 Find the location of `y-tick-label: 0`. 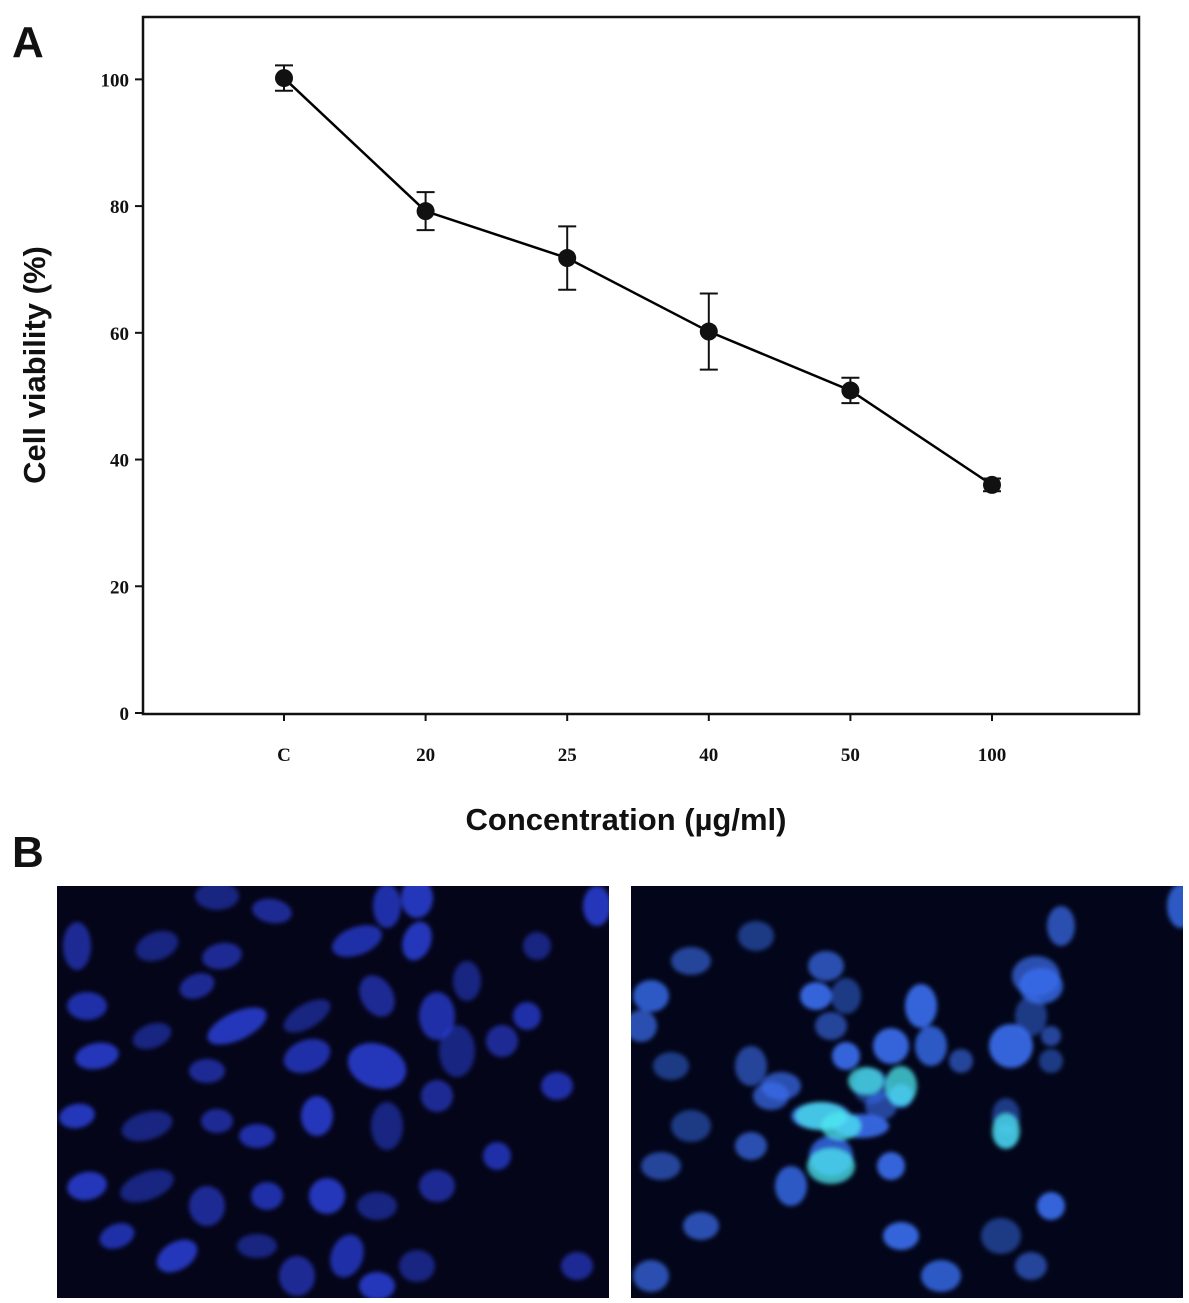

y-tick-label: 0 is located at coordinates (125, 714).